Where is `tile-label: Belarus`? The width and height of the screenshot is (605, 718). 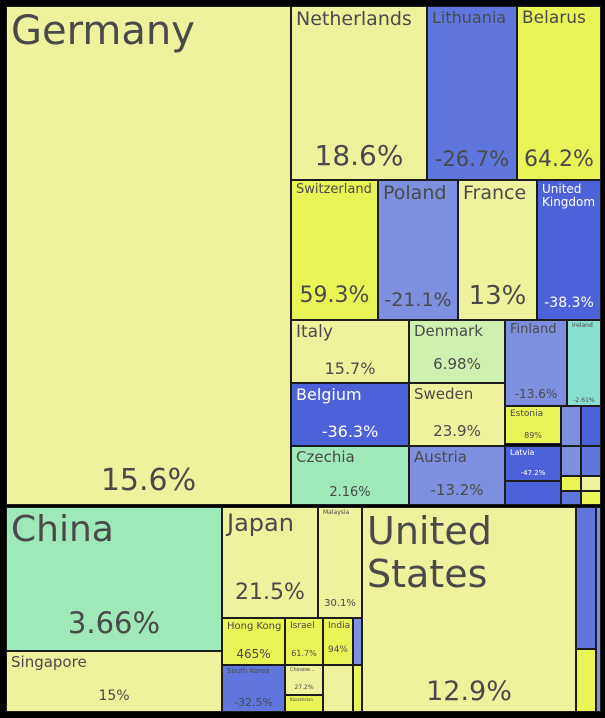 tile-label: Belarus is located at coordinates (554, 18).